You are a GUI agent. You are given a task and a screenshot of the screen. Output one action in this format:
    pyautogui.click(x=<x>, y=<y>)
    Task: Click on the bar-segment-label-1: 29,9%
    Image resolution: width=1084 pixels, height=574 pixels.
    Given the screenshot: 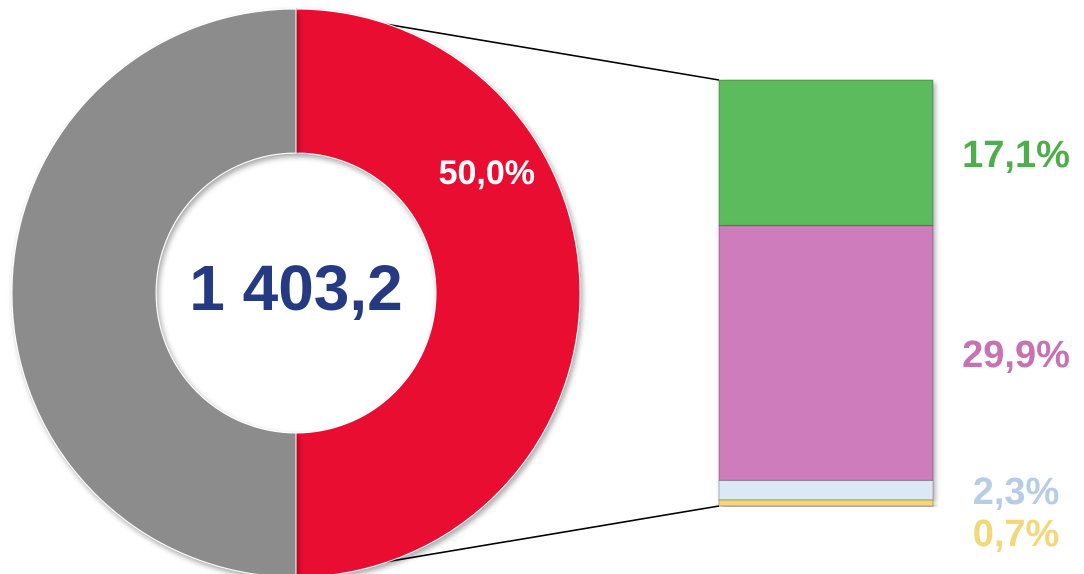 What is the action you would take?
    pyautogui.click(x=1016, y=355)
    